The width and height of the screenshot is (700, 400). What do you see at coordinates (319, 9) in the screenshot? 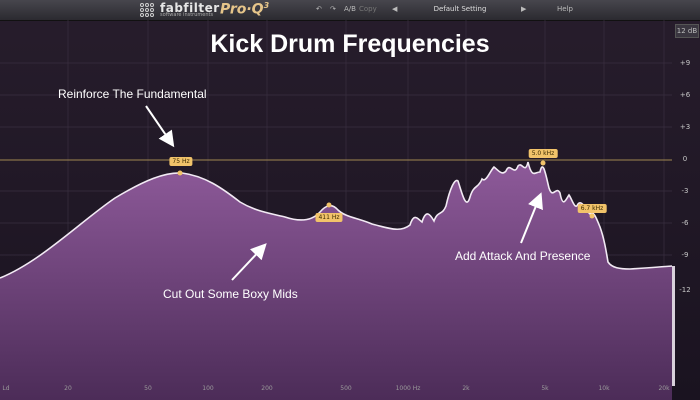
I see `undo-icon: ↶` at bounding box center [319, 9].